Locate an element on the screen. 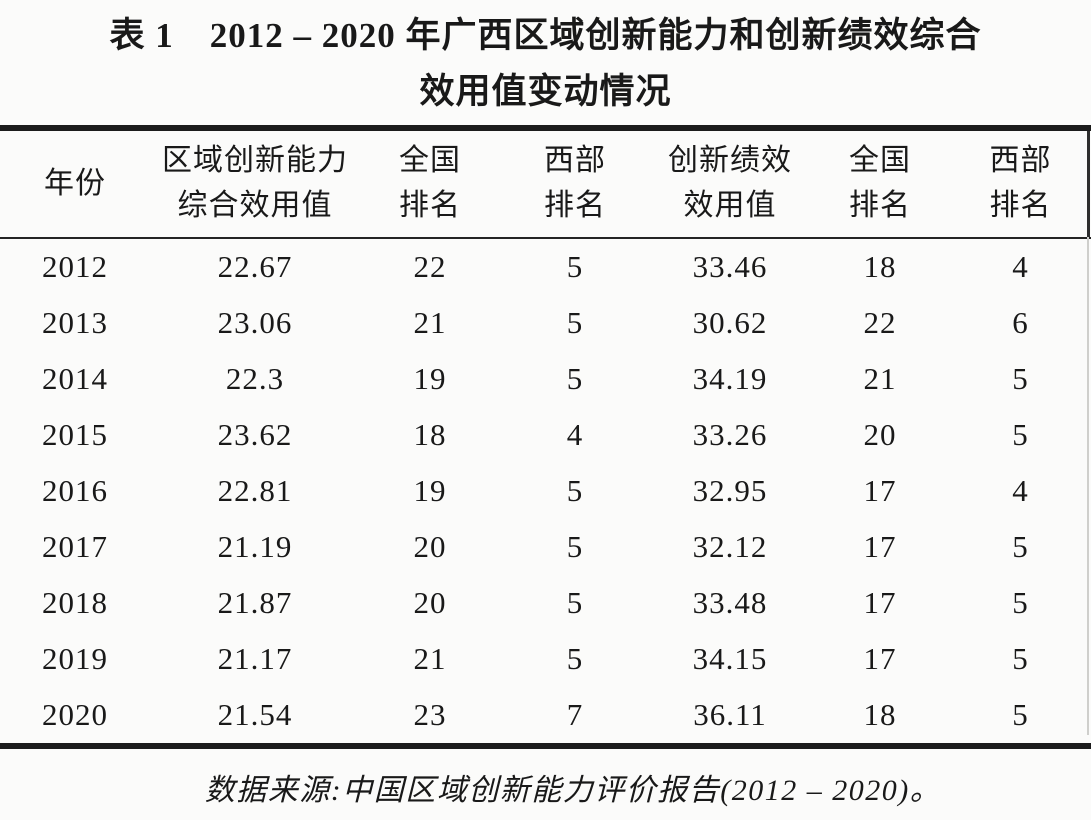 The height and width of the screenshot is (820, 1091). column-header-text: 区域创新能力 is located at coordinates (255, 160).